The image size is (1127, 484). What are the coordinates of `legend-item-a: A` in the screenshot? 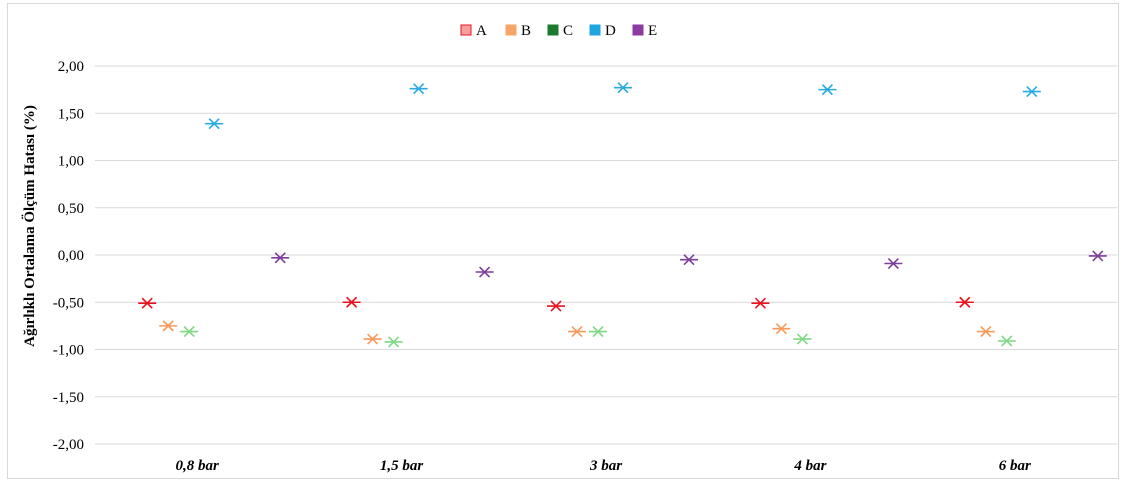 It's located at (473, 31).